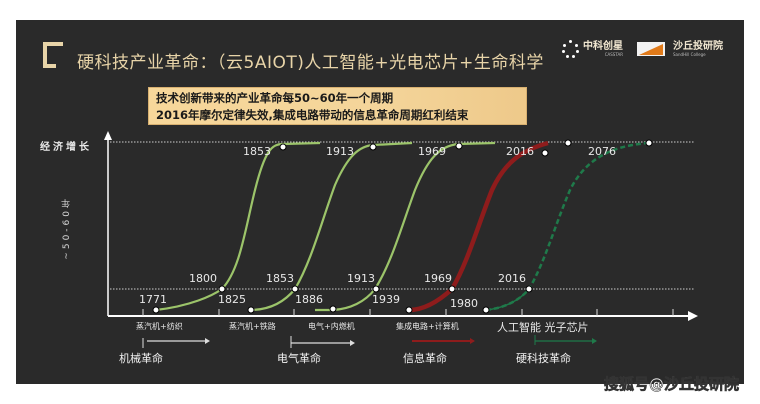 The height and width of the screenshot is (404, 760). I want to click on label-1886: 1886, so click(309, 299).